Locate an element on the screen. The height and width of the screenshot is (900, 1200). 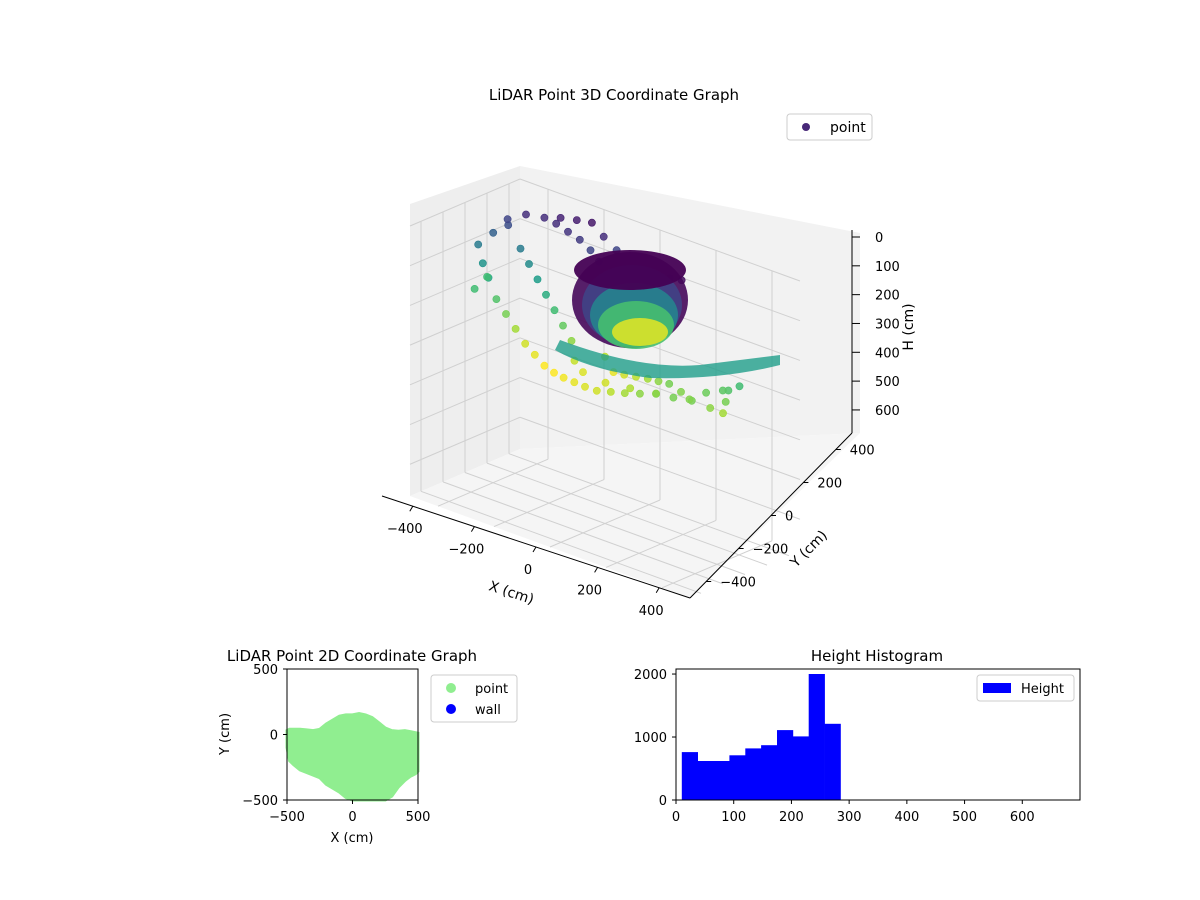
x-axis-label-3d: X (cm) is located at coordinates (511, 593).